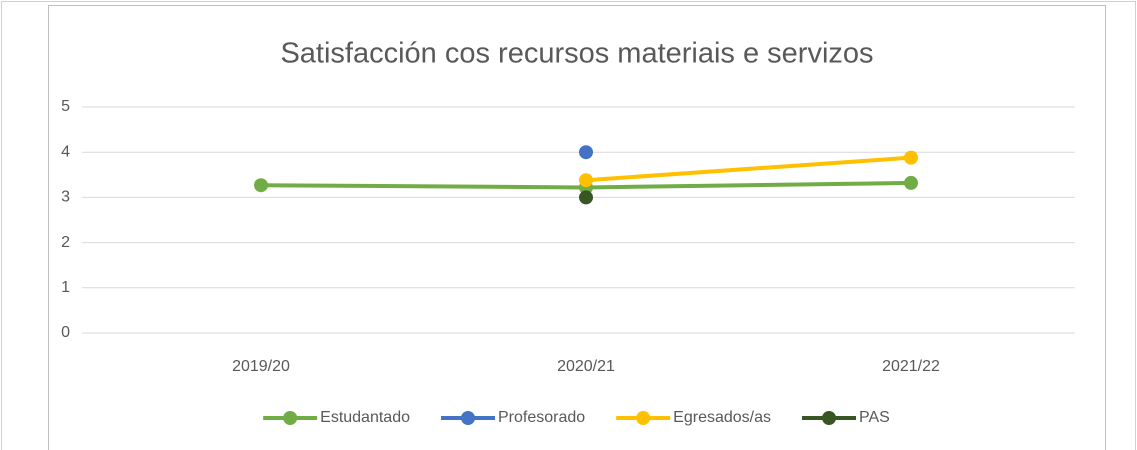 The height and width of the screenshot is (450, 1137). What do you see at coordinates (65, 106) in the screenshot?
I see `y-tick-label: 5` at bounding box center [65, 106].